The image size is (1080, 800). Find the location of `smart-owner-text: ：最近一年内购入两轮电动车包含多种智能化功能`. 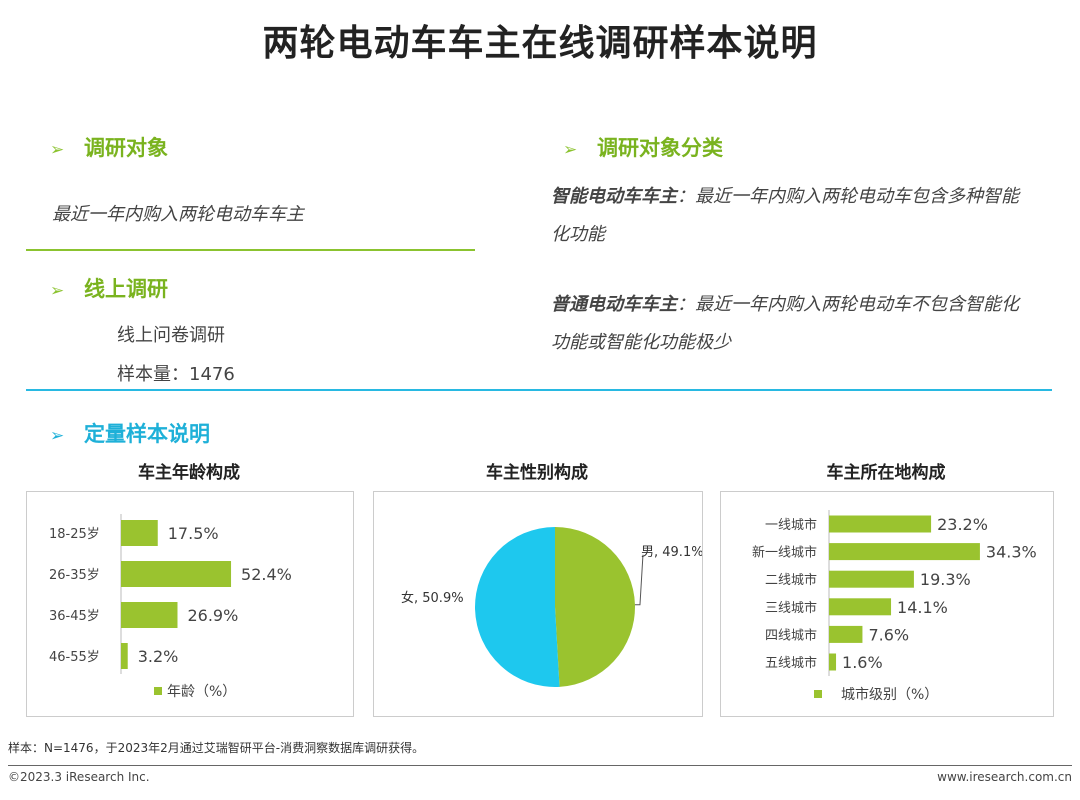

smart-owner-text: ：最近一年内购入两轮电动车包含多种智能化功能 is located at coordinates (785, 215).